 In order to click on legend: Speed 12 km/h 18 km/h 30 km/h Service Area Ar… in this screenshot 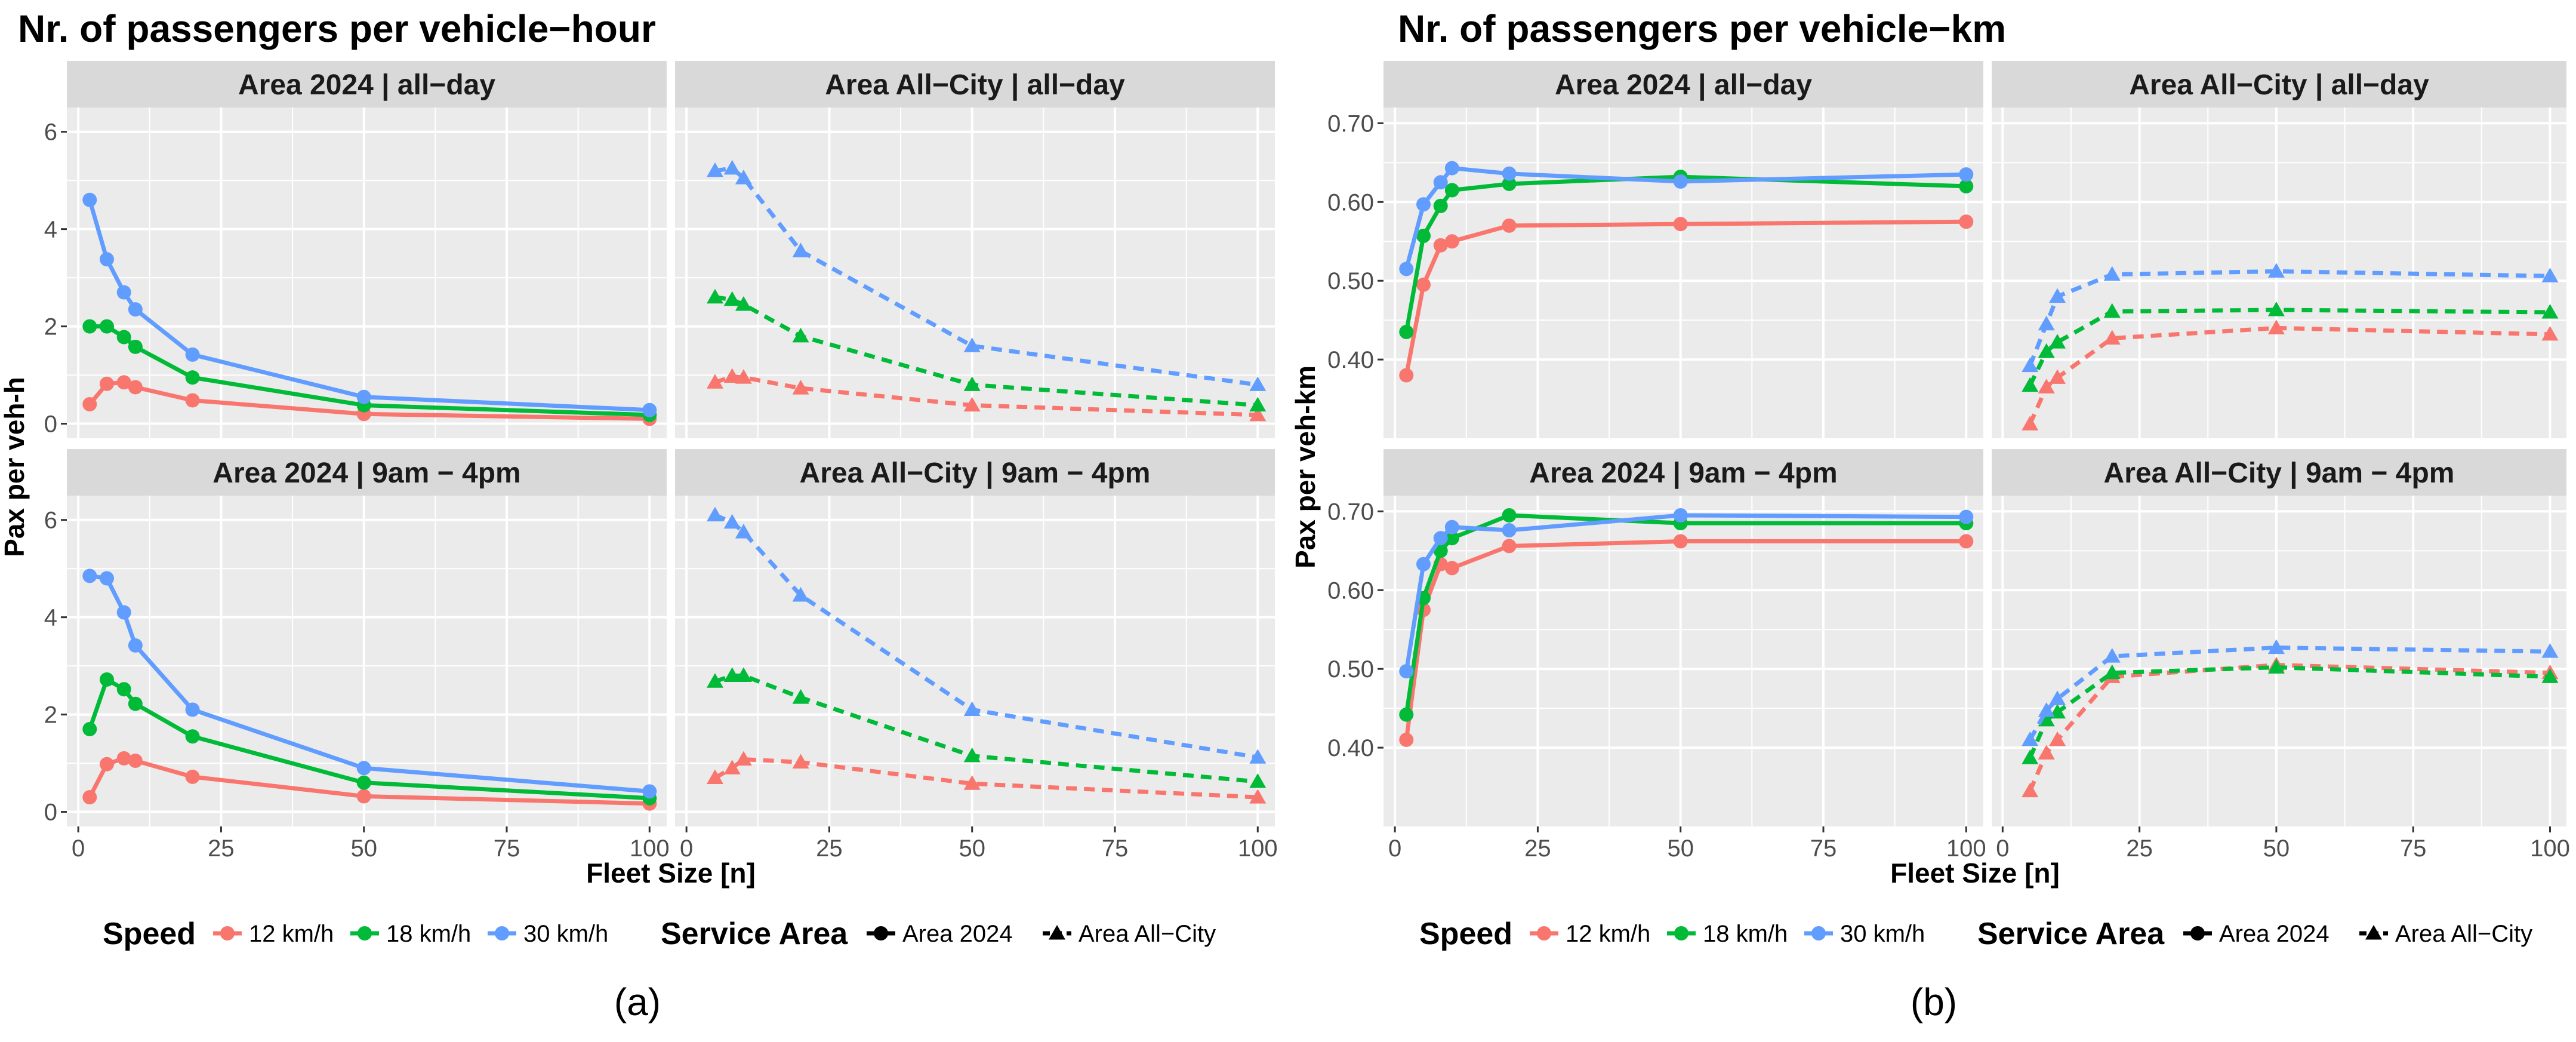, I will do `click(1975, 934)`.